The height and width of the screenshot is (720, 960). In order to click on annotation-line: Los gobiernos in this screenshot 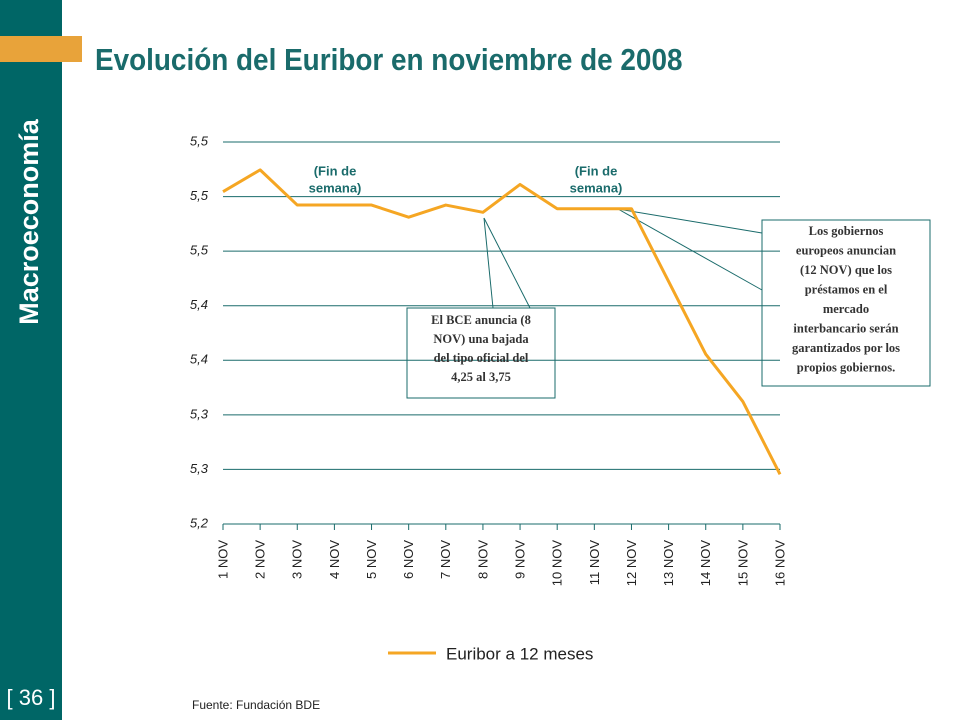, I will do `click(846, 231)`.